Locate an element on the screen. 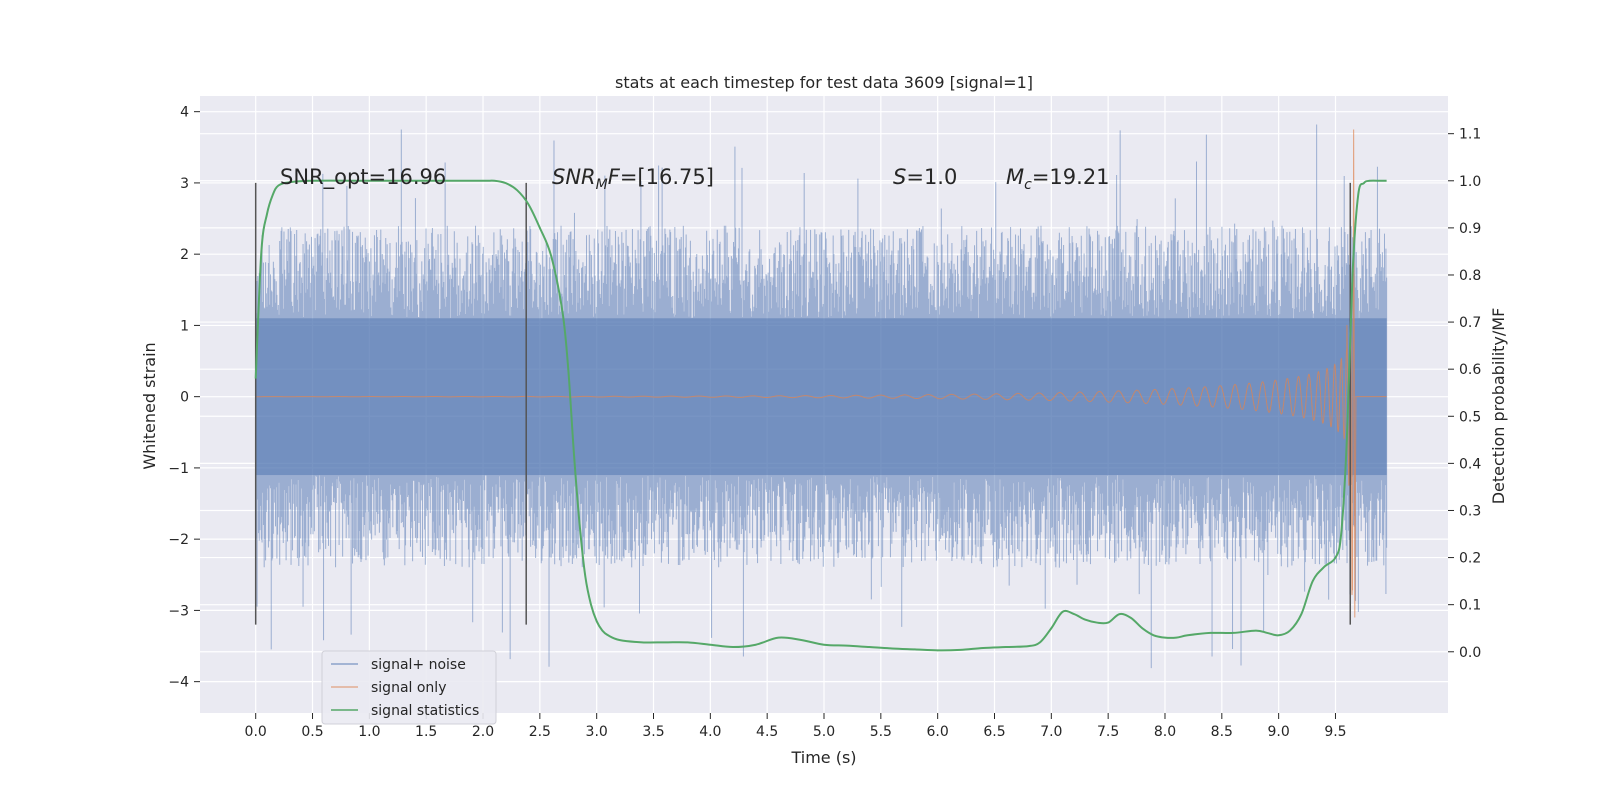 The image size is (1600, 800). snr-mf-symbol: SNR is located at coordinates (574, 177).